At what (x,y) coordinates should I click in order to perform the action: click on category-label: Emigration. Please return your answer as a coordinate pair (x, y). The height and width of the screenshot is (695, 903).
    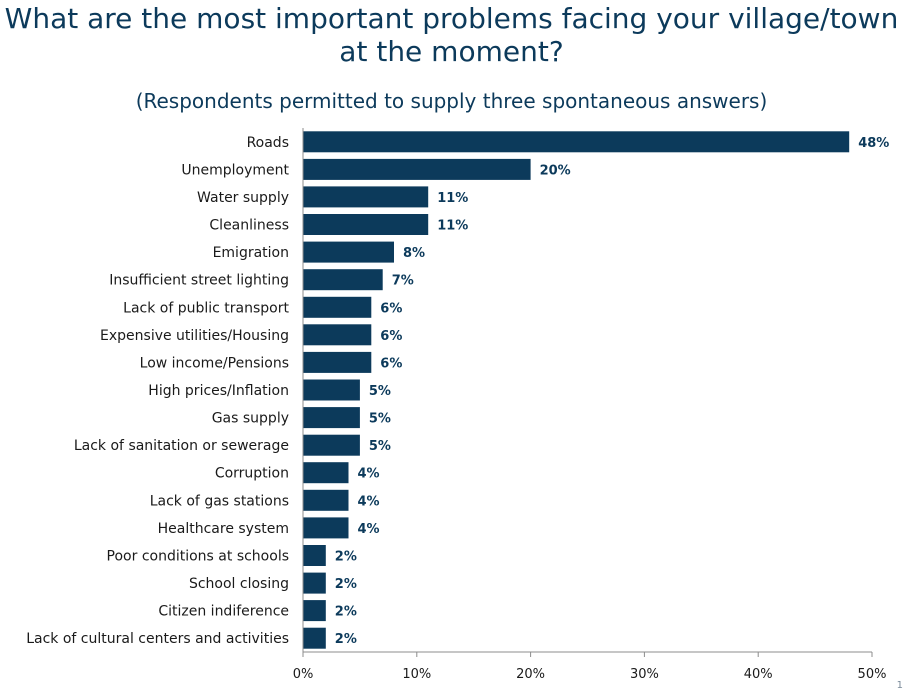
    Looking at the image, I should click on (251, 253).